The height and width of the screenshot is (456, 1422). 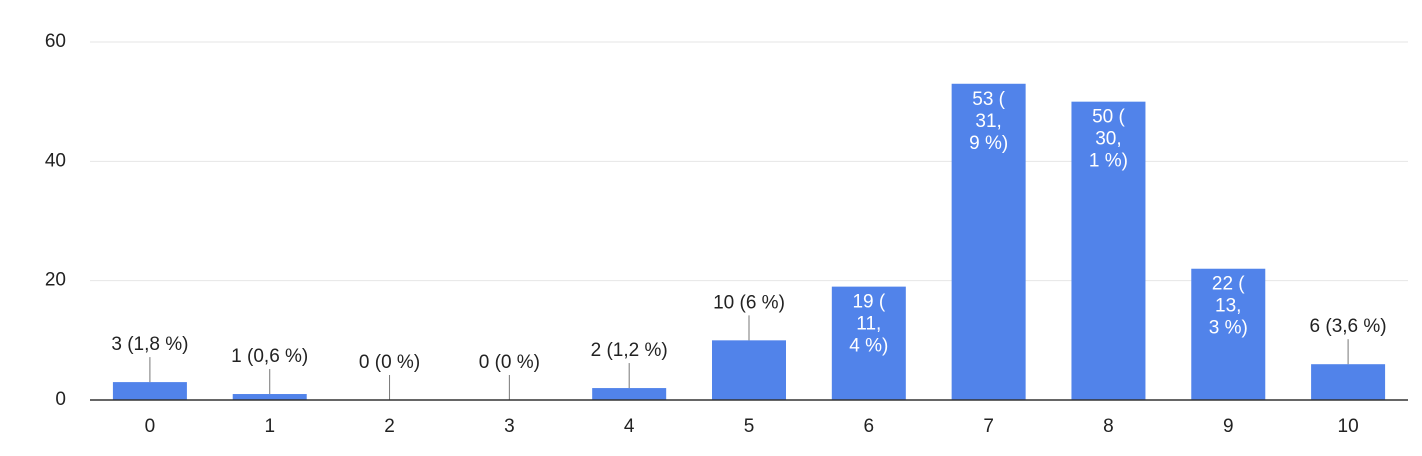 What do you see at coordinates (55, 160) in the screenshot?
I see `y-tick-label: 40` at bounding box center [55, 160].